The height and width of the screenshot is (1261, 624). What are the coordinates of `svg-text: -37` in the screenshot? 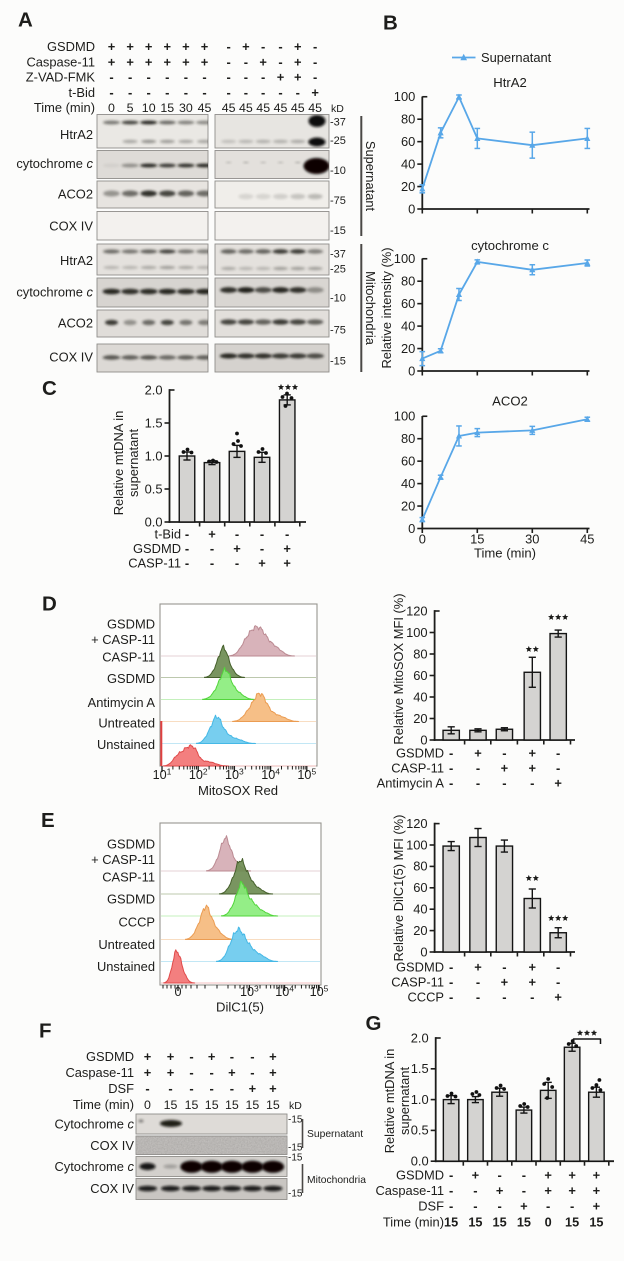 It's located at (338, 123).